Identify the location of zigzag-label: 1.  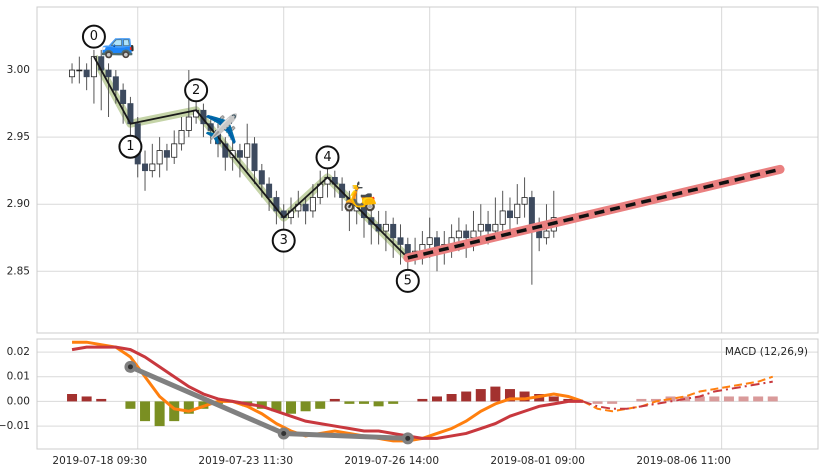
(130, 146).